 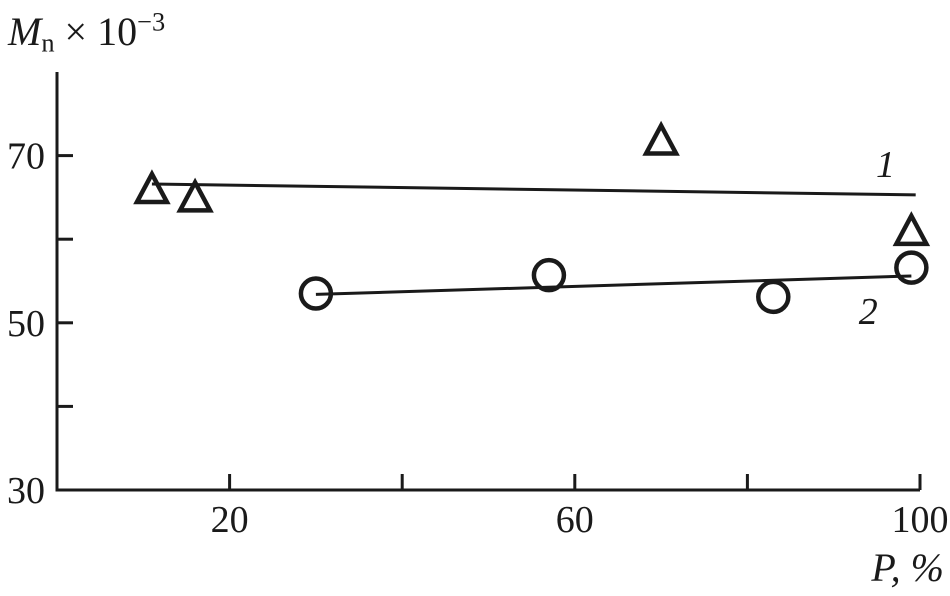 What do you see at coordinates (151, 21) in the screenshot?
I see `y-axis-exponent: −3` at bounding box center [151, 21].